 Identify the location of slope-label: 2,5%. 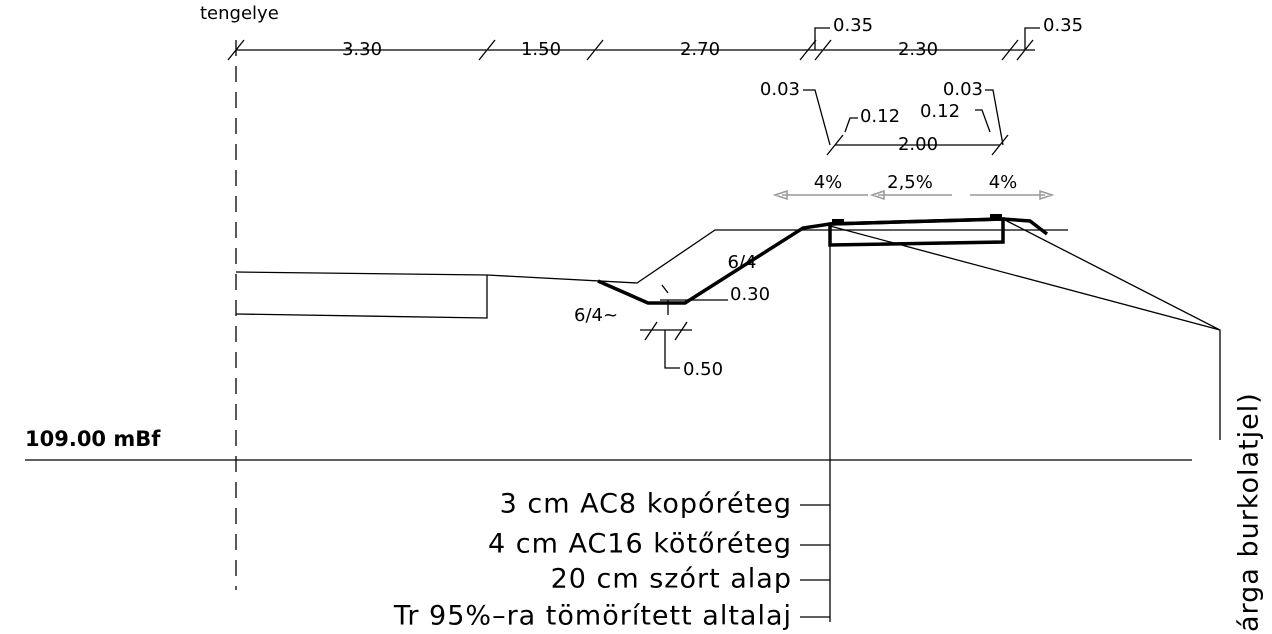
(910, 182).